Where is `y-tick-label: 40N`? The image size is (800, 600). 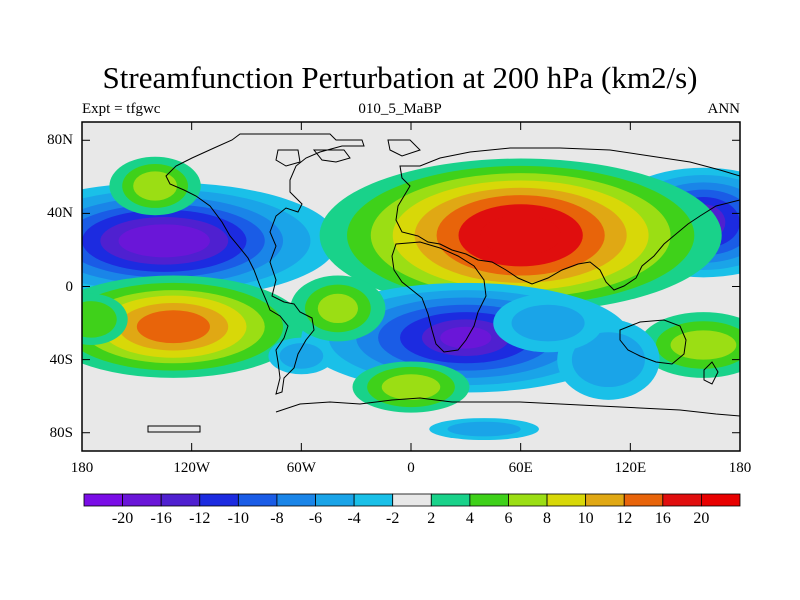 y-tick-label: 40N is located at coordinates (60, 213).